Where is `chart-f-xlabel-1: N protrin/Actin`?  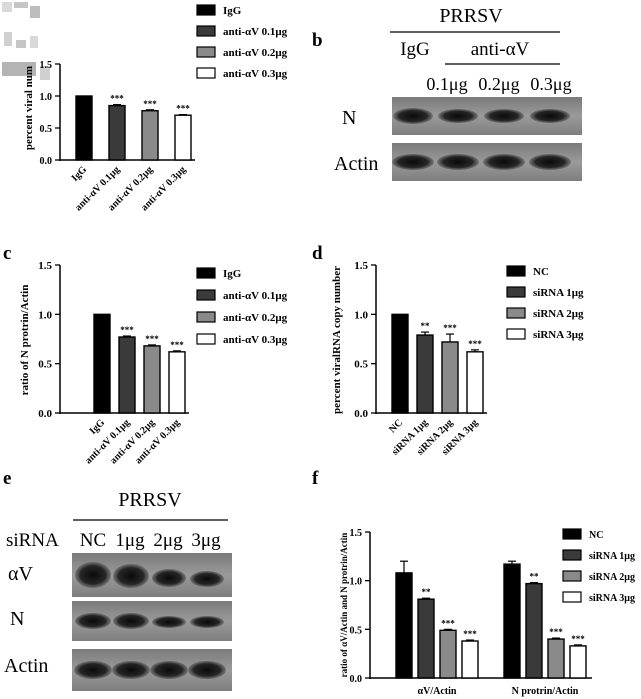 chart-f-xlabel-1: N protrin/Actin is located at coordinates (545, 691).